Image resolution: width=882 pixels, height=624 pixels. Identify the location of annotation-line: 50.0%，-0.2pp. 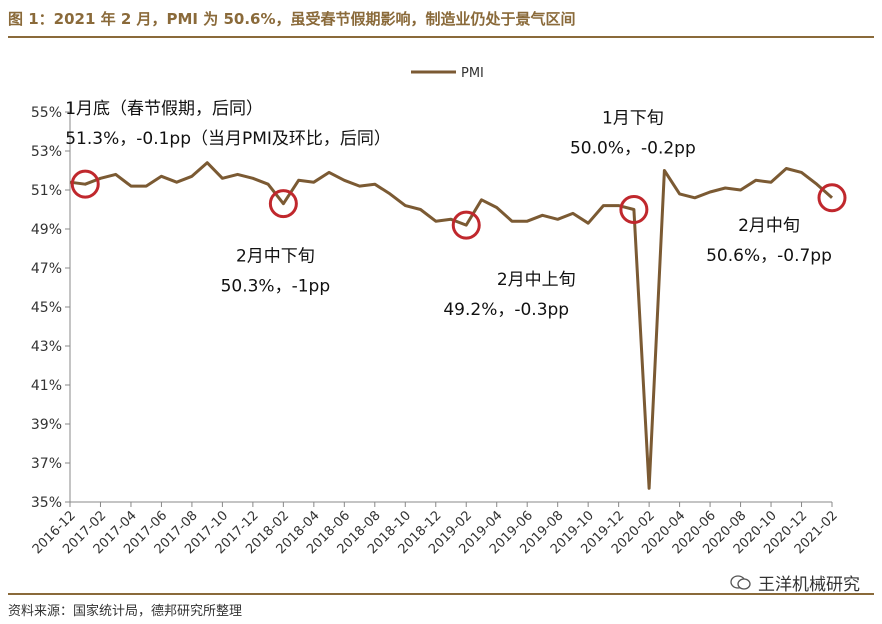
(633, 149).